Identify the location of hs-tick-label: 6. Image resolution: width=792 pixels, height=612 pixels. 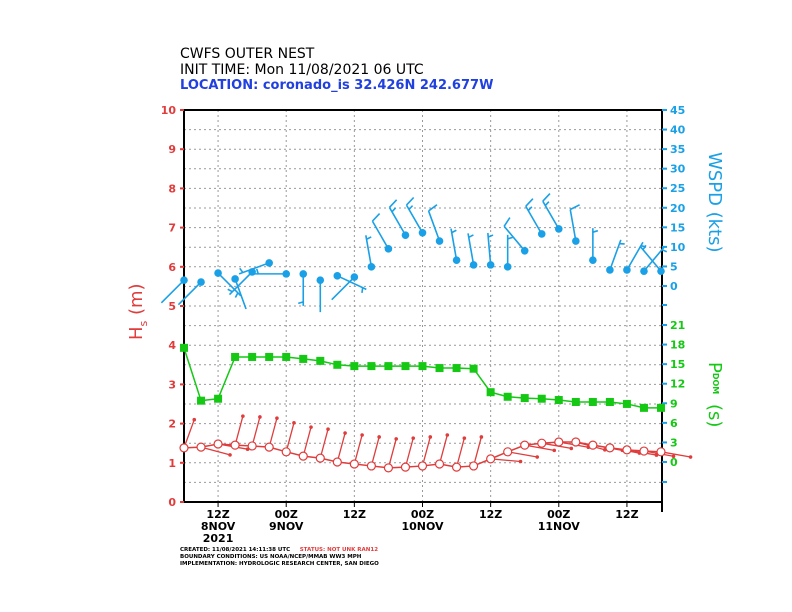
(172, 267).